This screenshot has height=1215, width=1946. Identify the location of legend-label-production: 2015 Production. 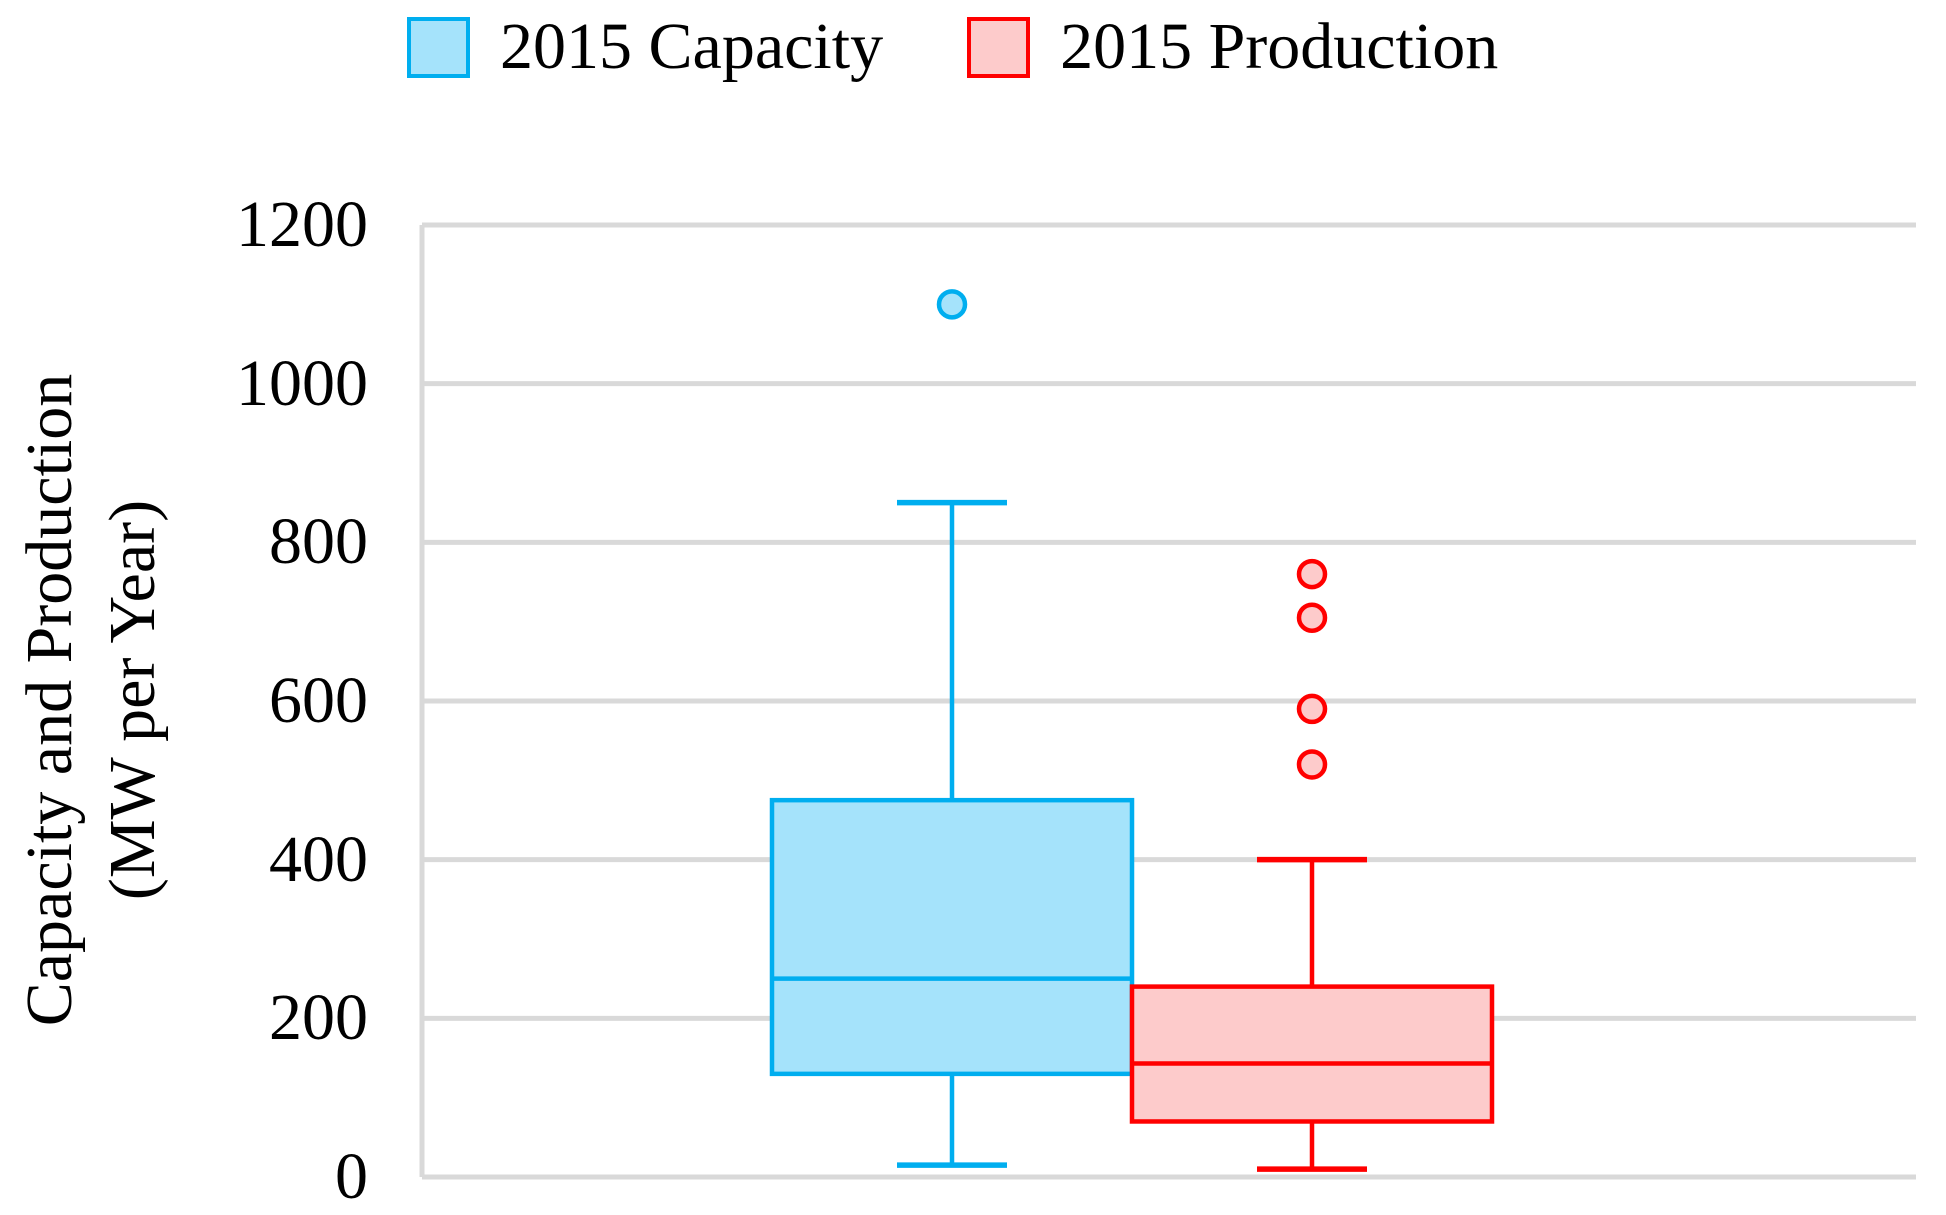
(1279, 46).